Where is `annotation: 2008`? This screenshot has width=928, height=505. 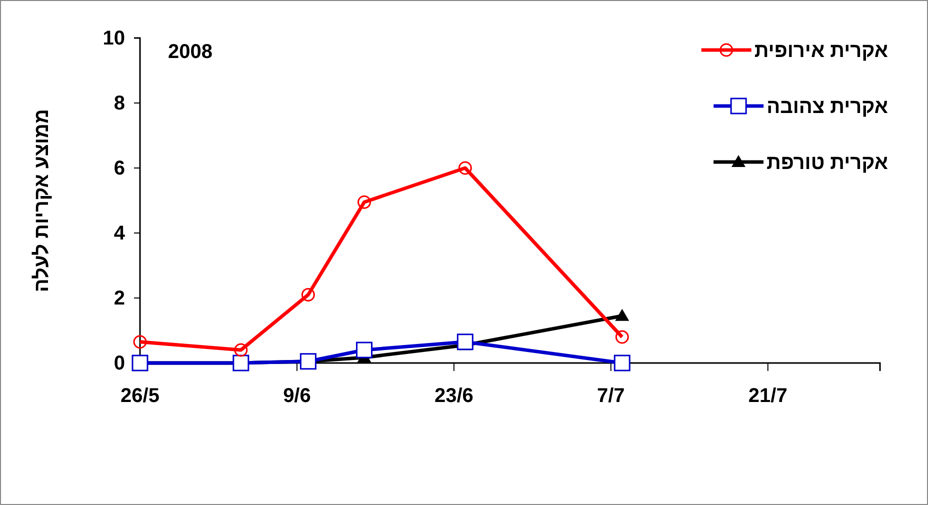
annotation: 2008 is located at coordinates (190, 52).